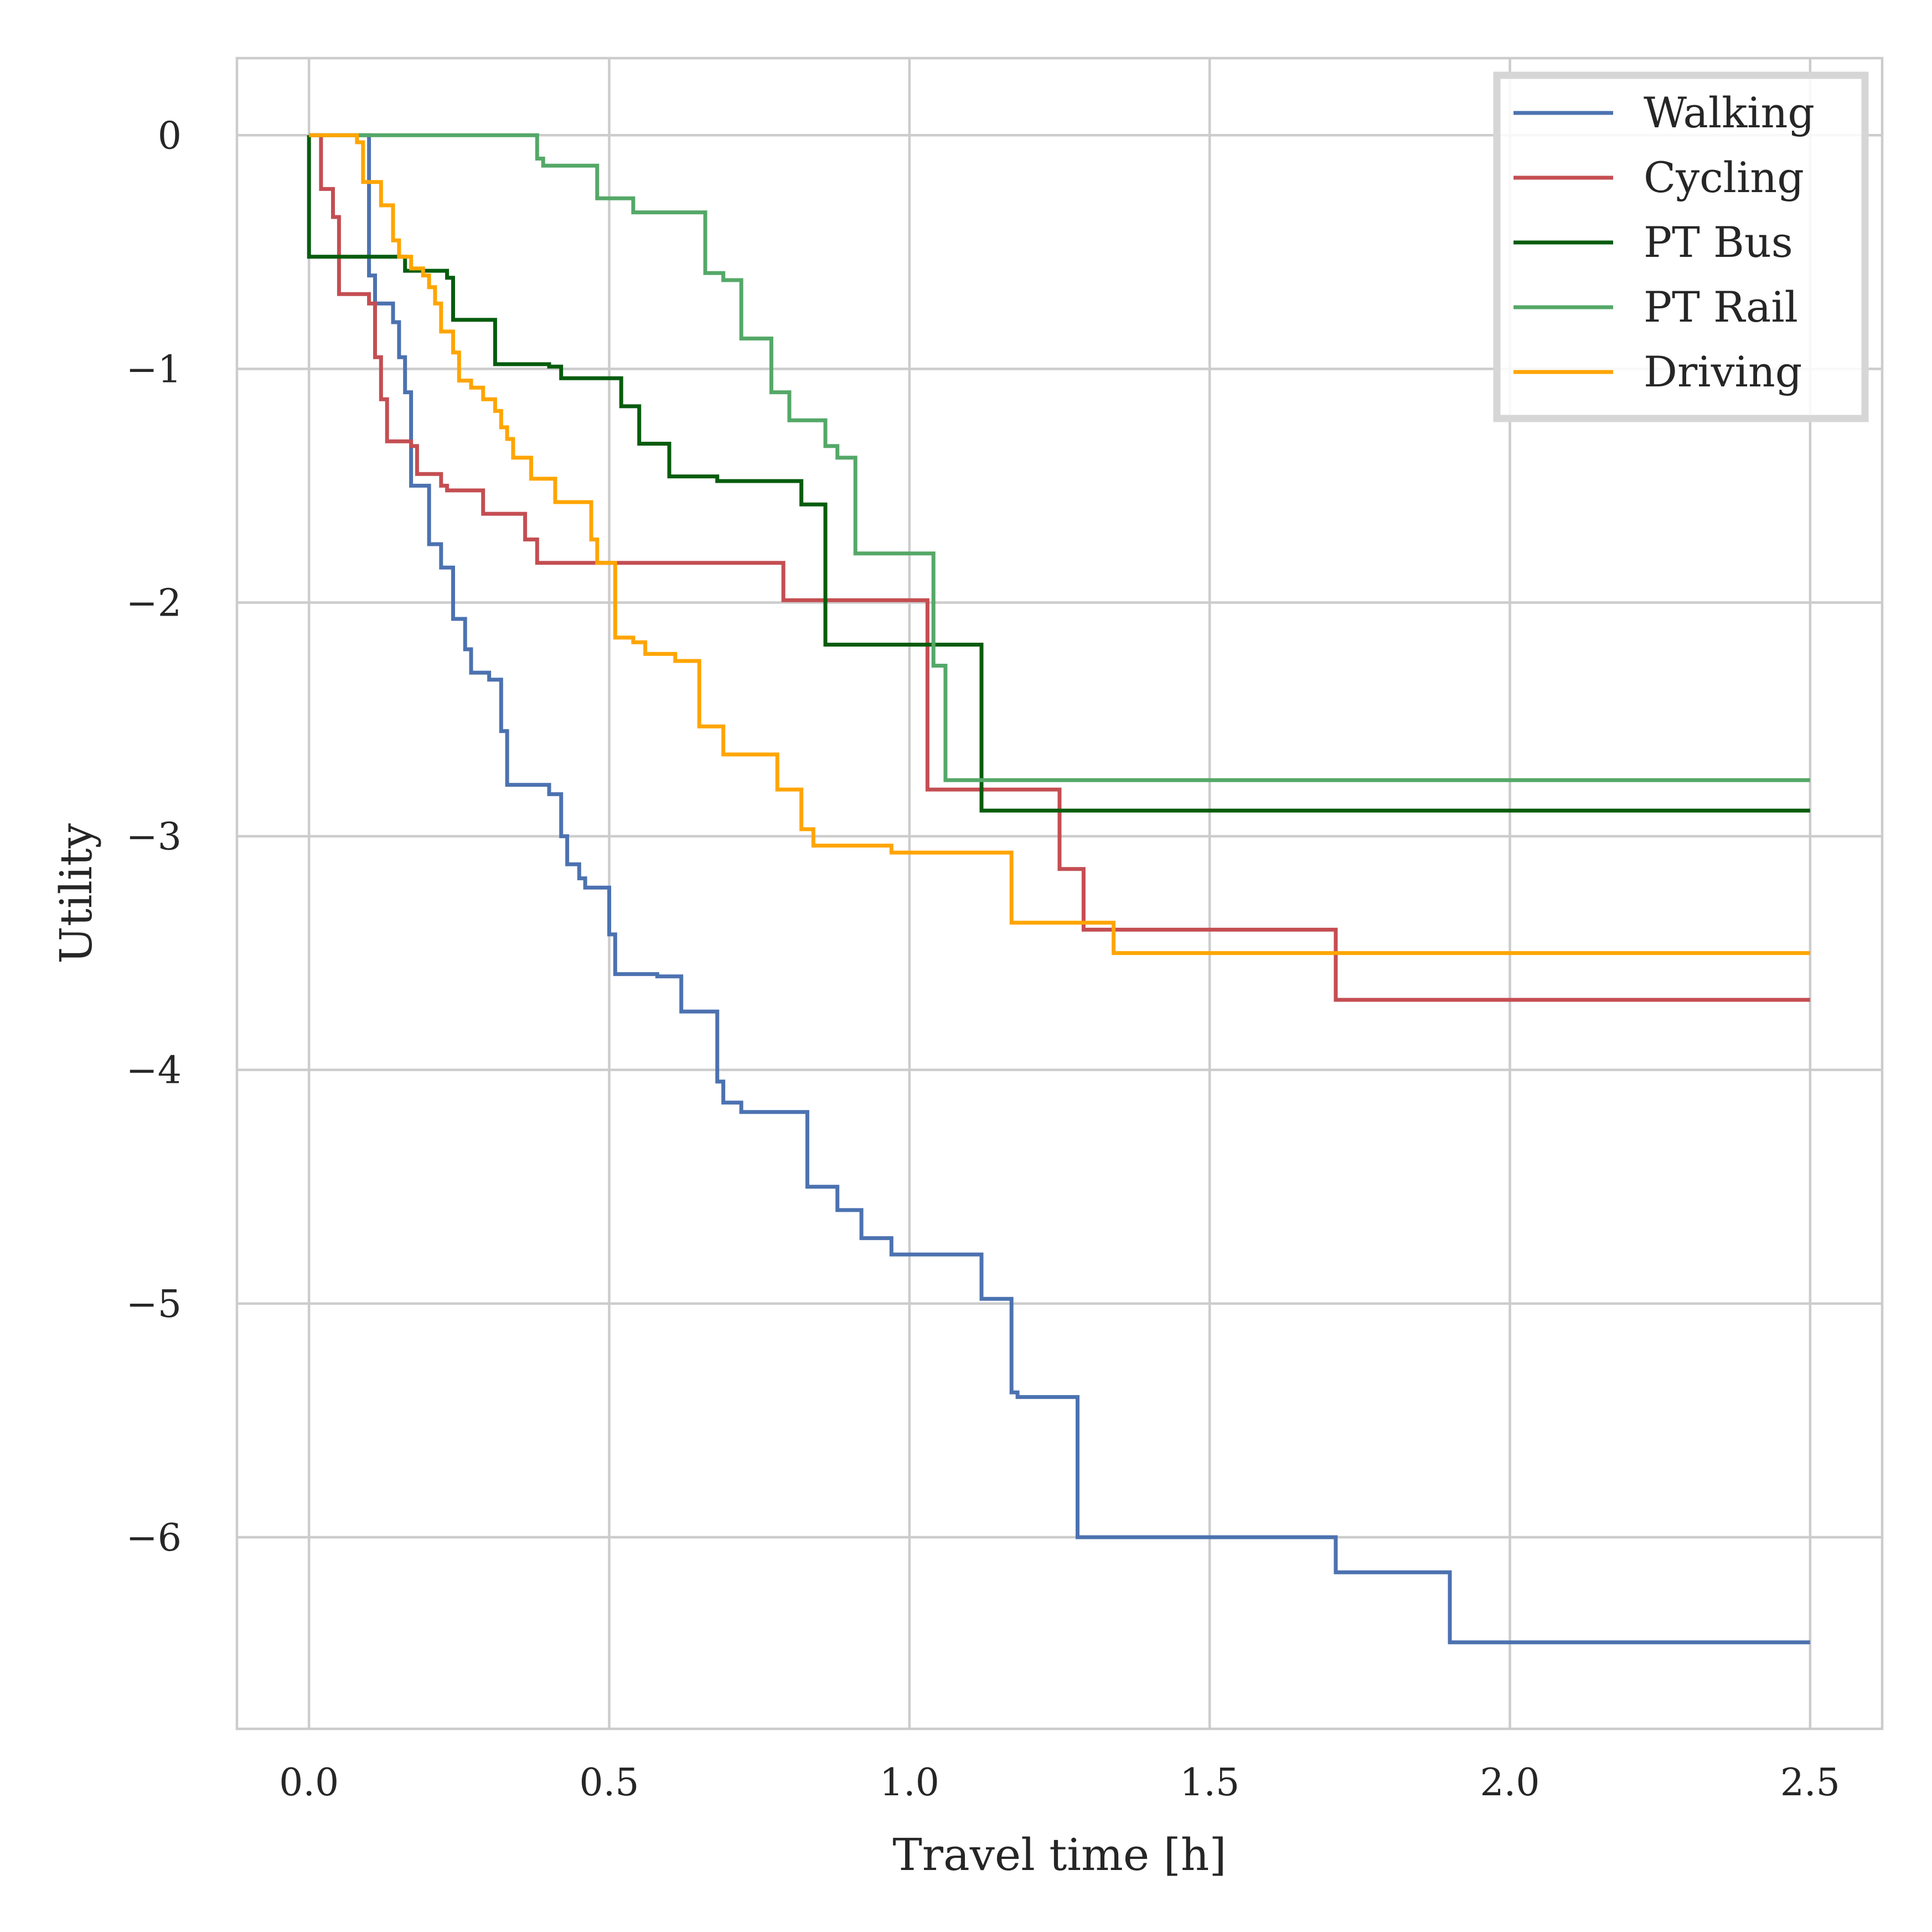  Describe the element at coordinates (154, 1538) in the screenshot. I see `y-tick-label: −6` at that location.